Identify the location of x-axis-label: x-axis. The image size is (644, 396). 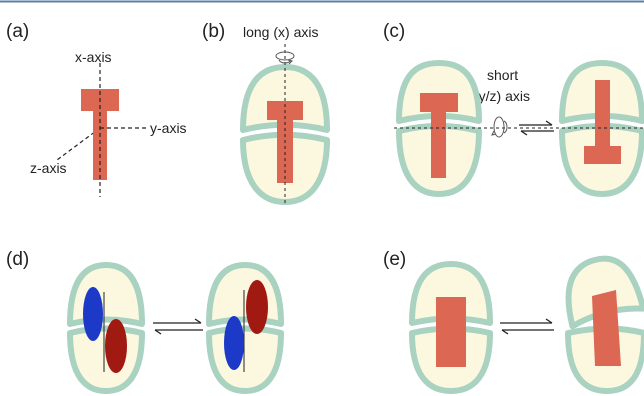
(93, 57).